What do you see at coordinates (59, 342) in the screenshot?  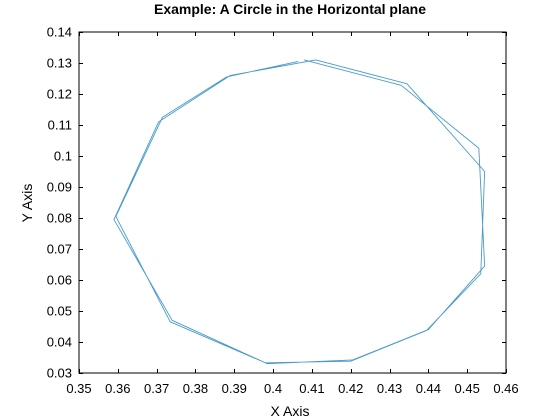 I see `y-tick-label: 0.04` at bounding box center [59, 342].